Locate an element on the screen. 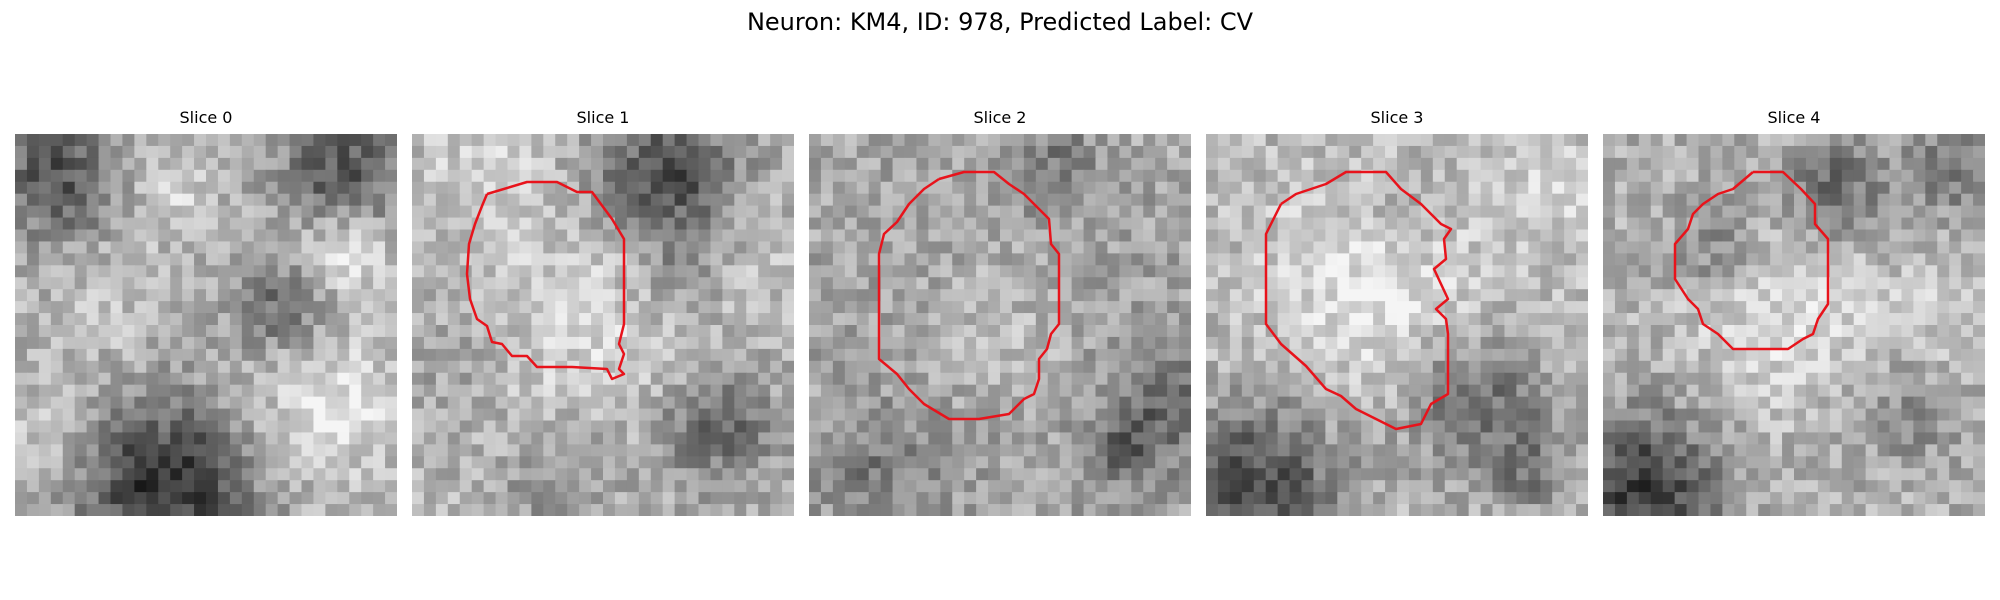 The width and height of the screenshot is (2000, 600). slice-panel-4: Slice 4 is located at coordinates (1794, 312).